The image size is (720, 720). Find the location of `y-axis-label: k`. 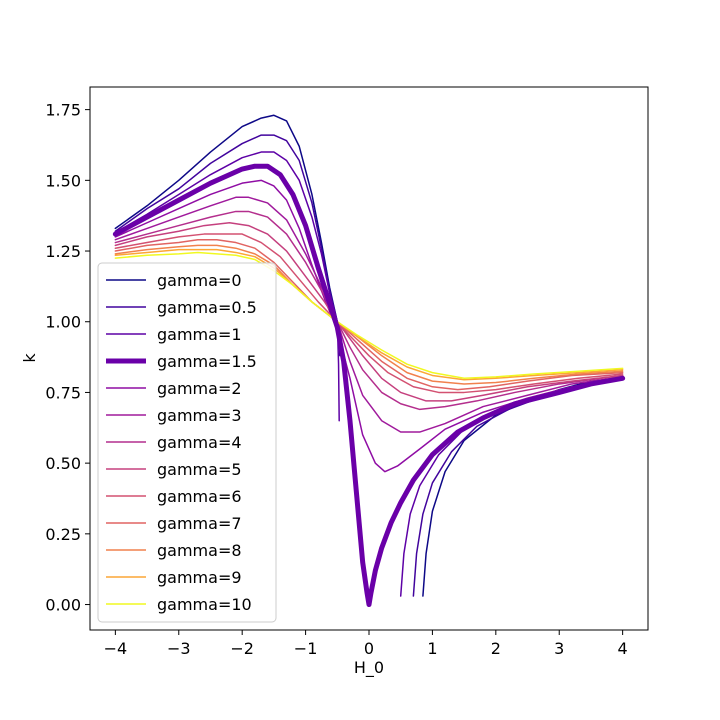

y-axis-label: k is located at coordinates (29, 358).